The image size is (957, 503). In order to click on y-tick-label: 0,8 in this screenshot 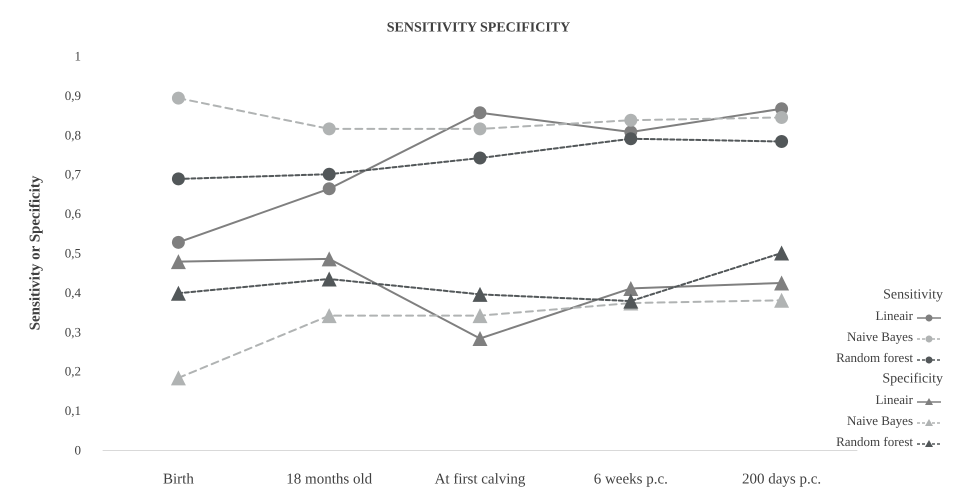, I will do `click(72, 134)`.